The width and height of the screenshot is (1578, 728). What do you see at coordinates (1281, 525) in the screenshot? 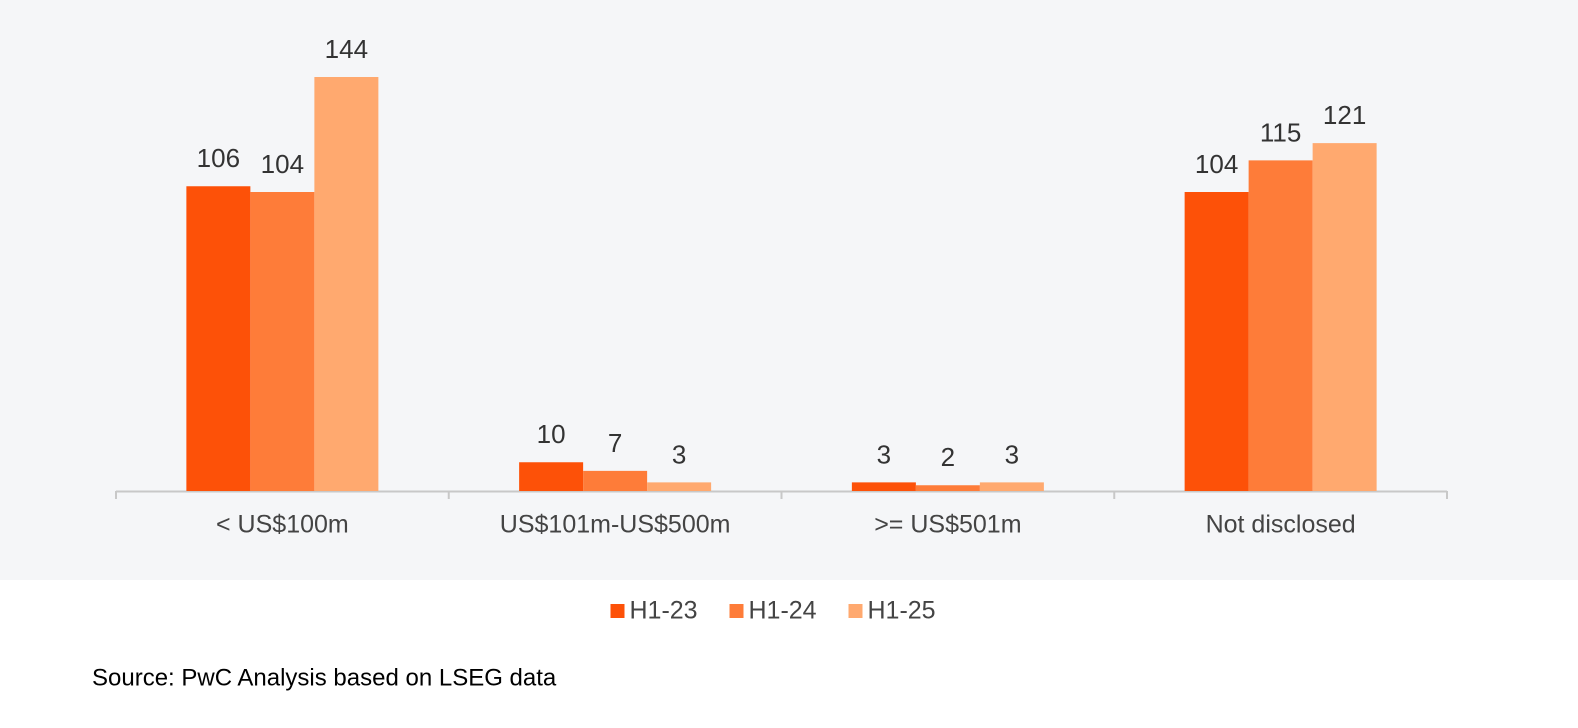
I see `x-tick-label: Not disclosed` at bounding box center [1281, 525].